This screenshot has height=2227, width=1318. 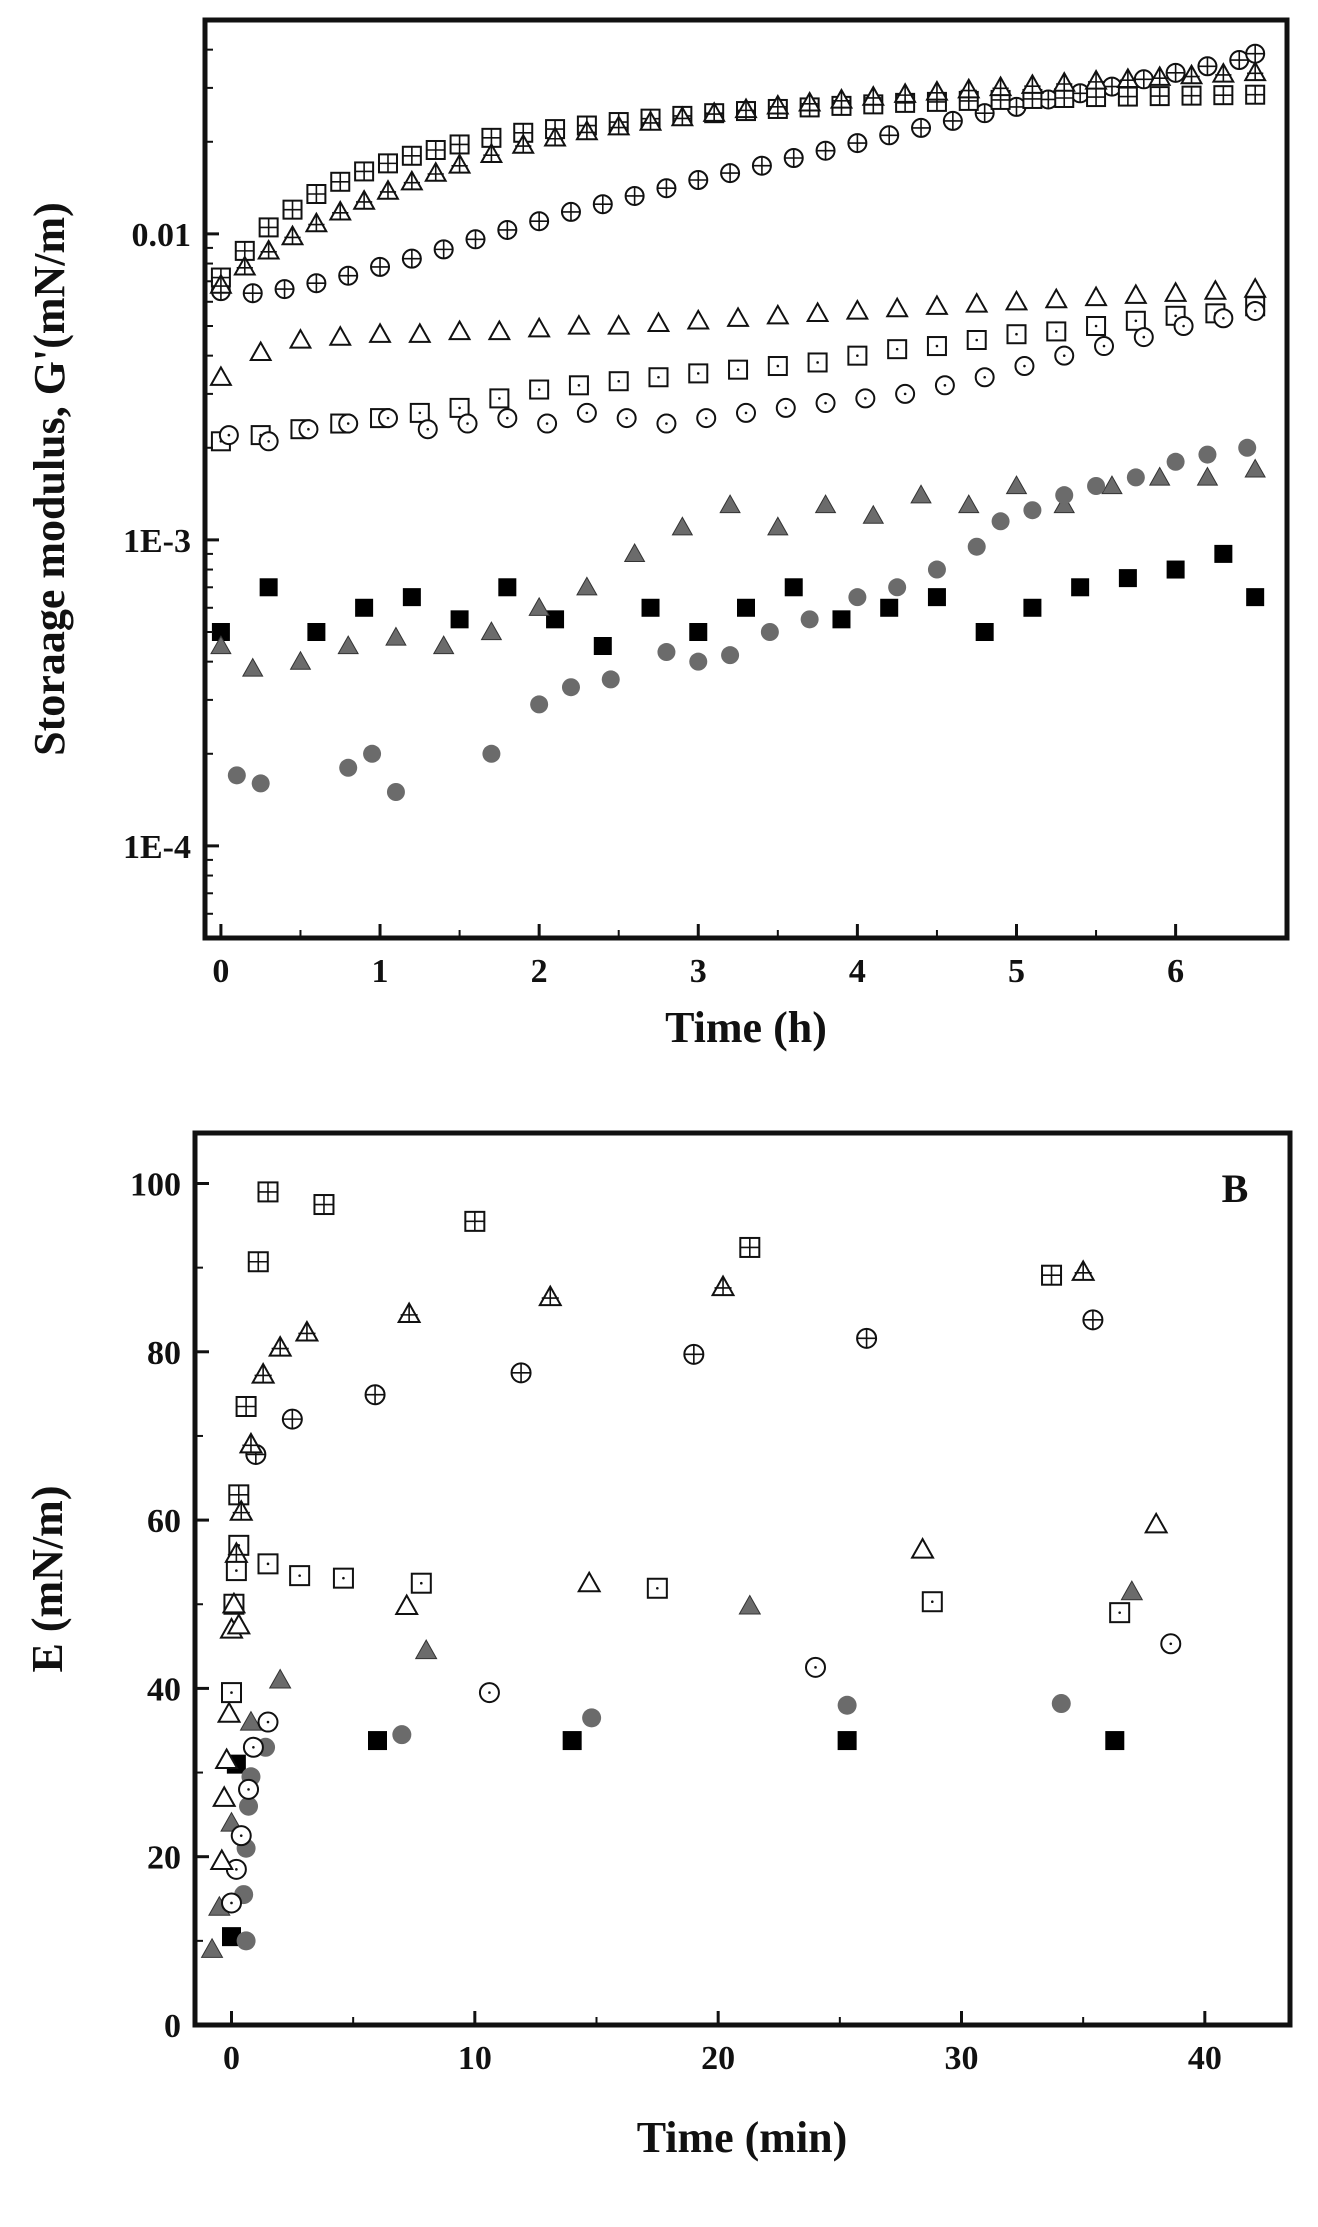 I want to click on x-tick-label: 5, so click(x=1016, y=971).